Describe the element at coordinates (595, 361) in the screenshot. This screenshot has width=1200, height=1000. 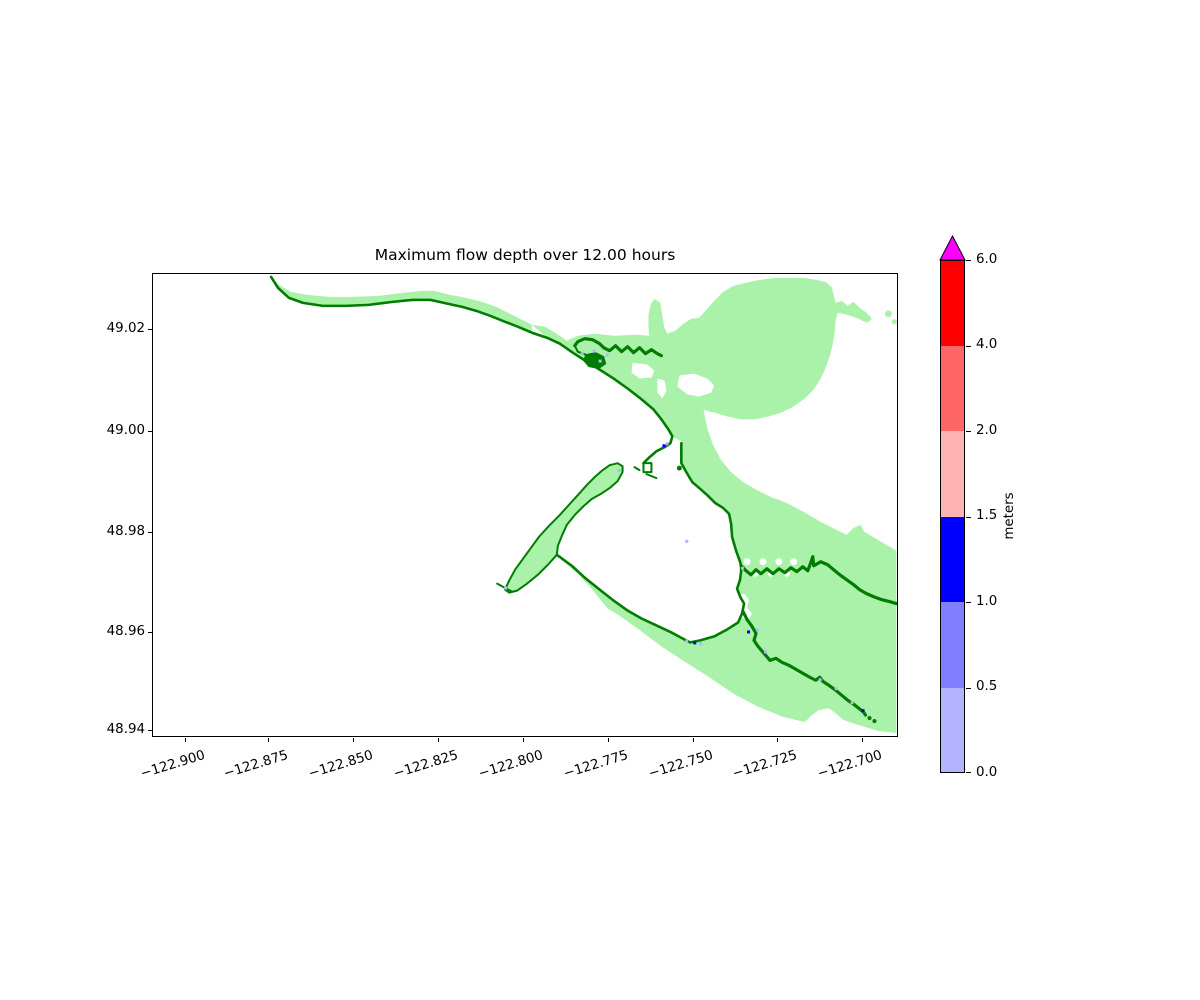
I see `river-mouth-pond` at that location.